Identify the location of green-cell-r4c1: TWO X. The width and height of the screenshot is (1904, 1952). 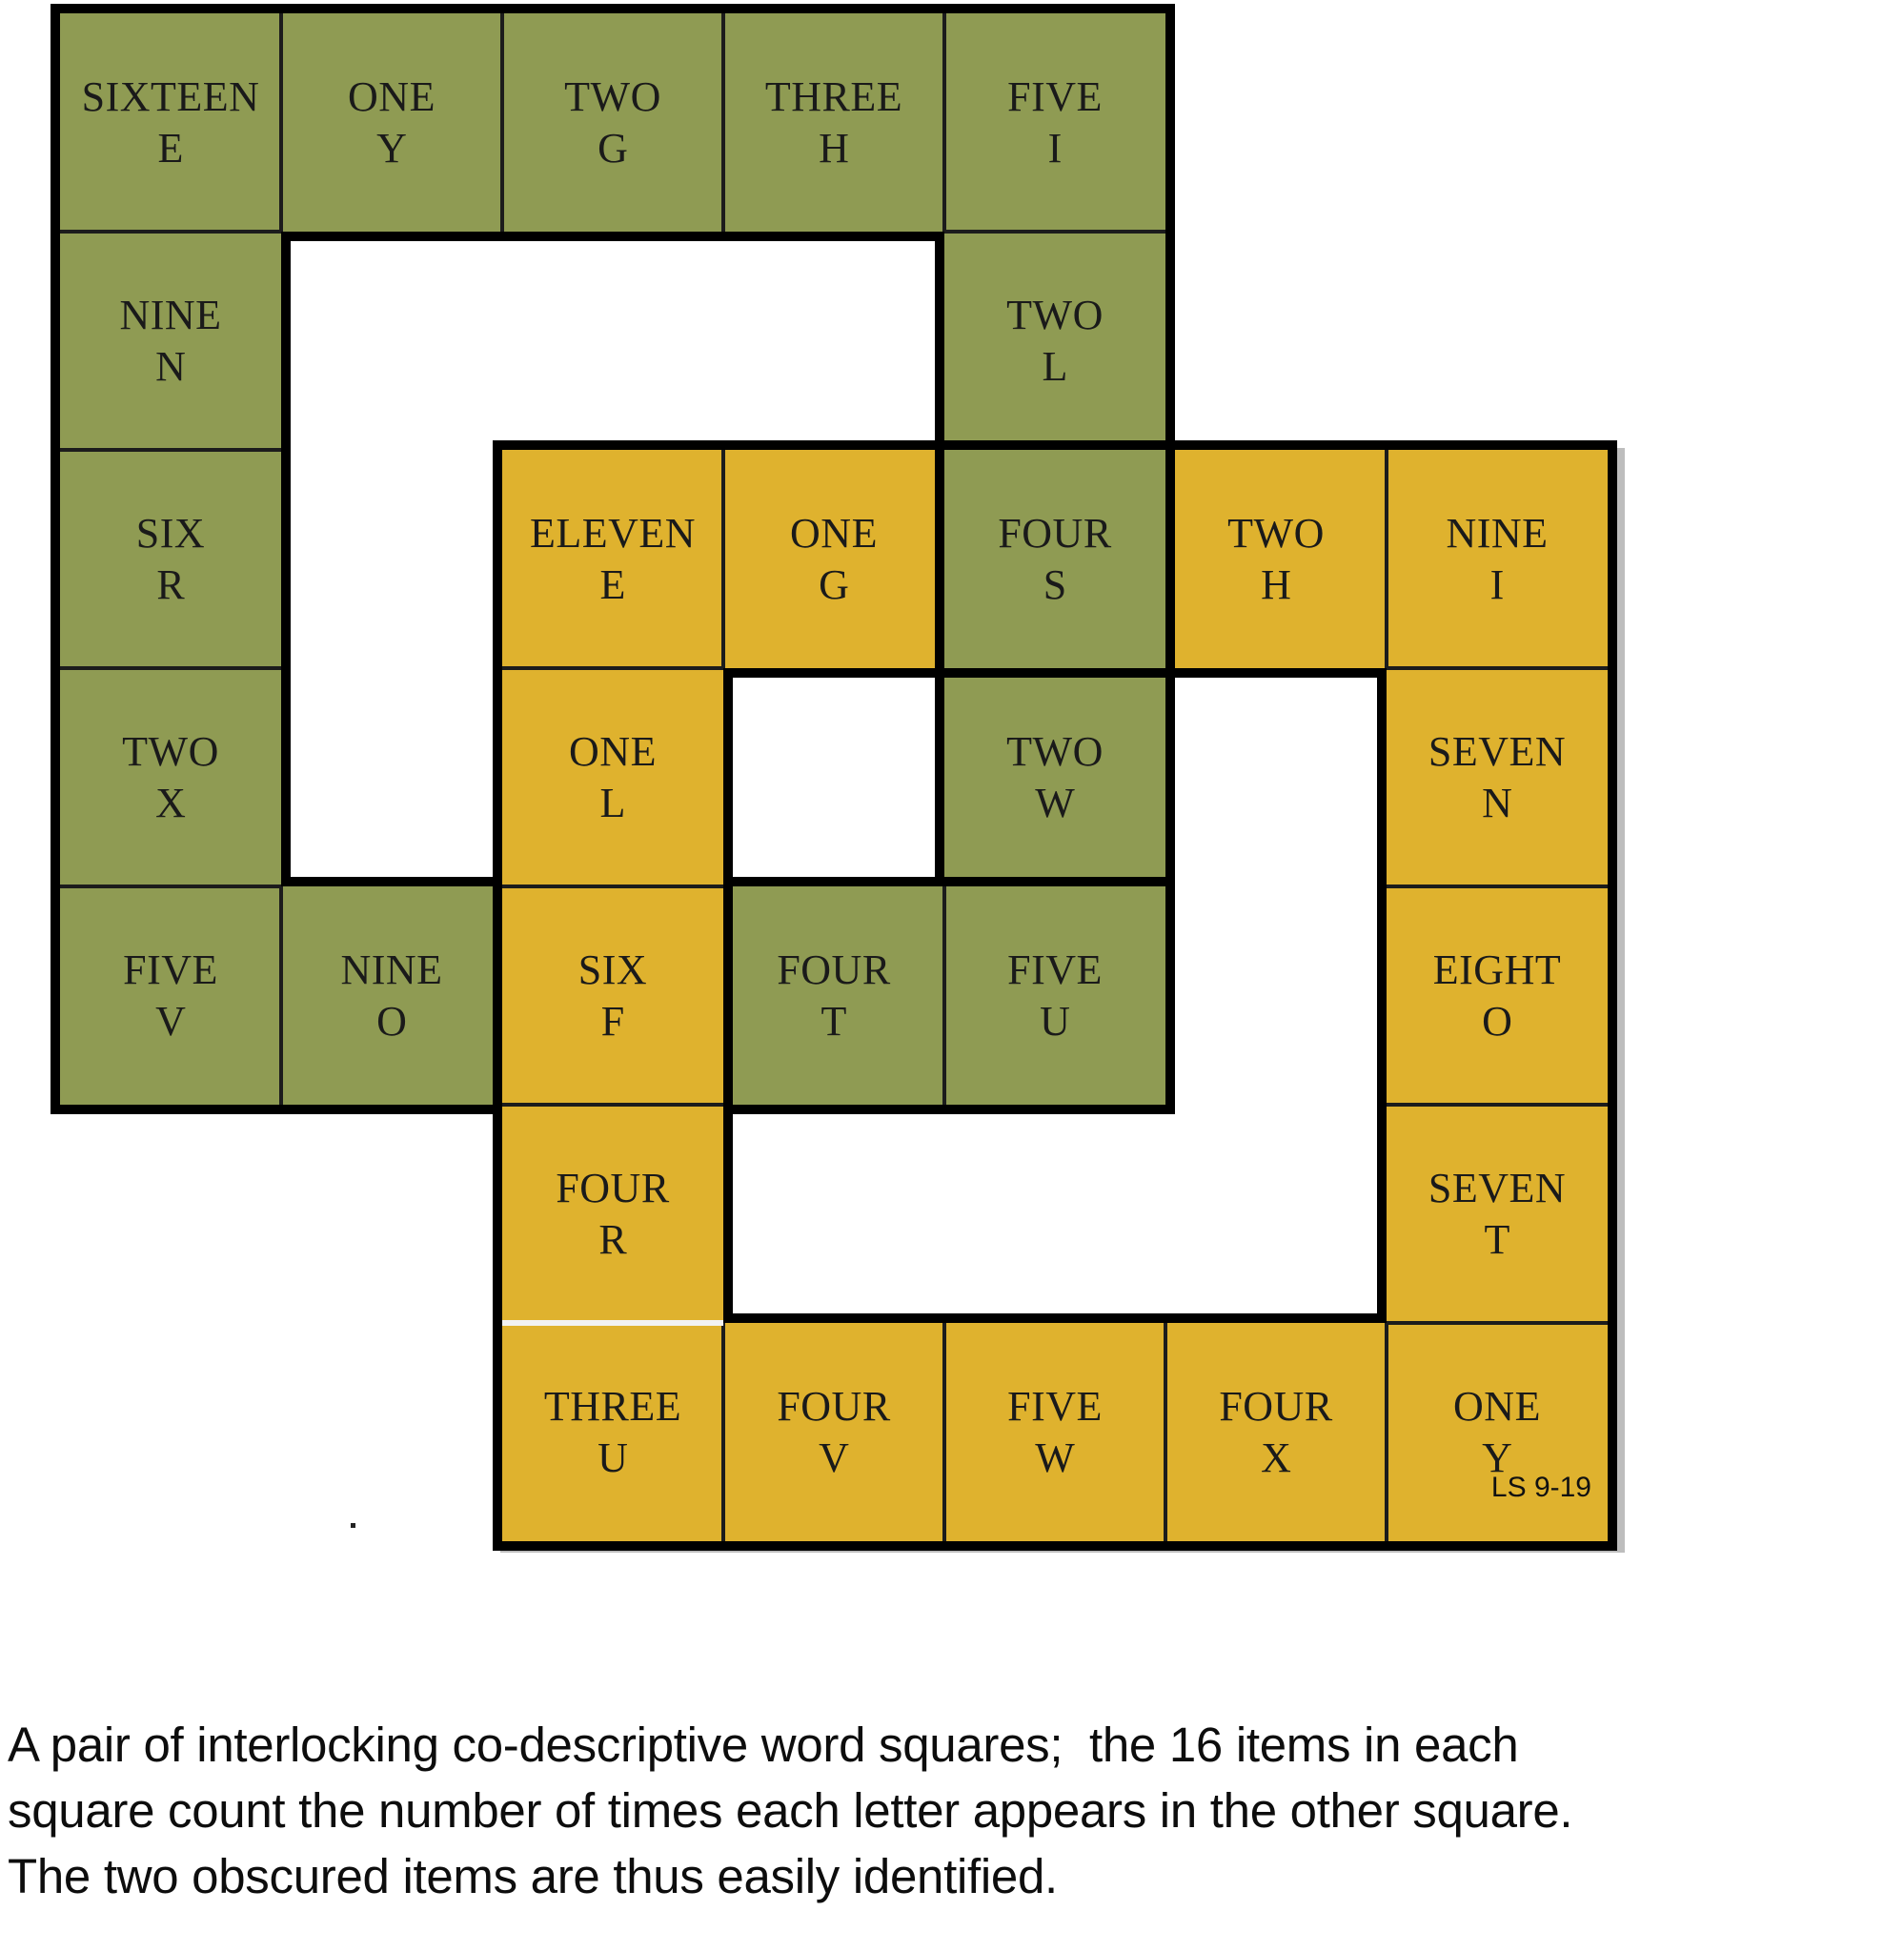
(170, 777).